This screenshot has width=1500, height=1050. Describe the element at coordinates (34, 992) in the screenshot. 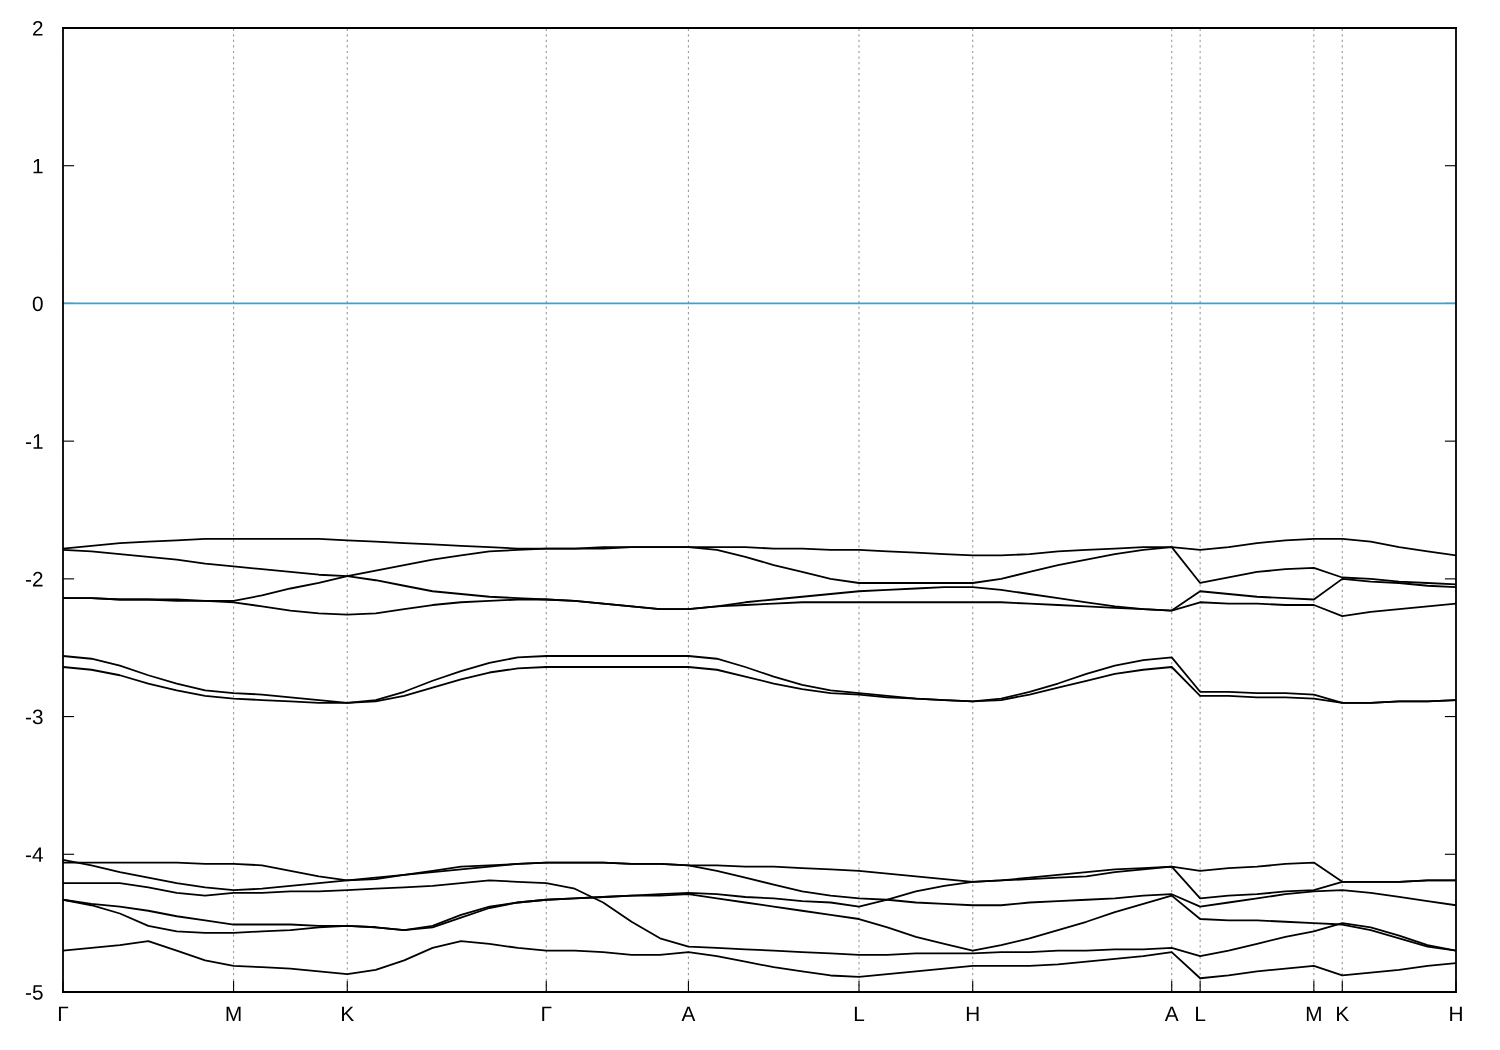

I see `y-tick-label: -5` at that location.